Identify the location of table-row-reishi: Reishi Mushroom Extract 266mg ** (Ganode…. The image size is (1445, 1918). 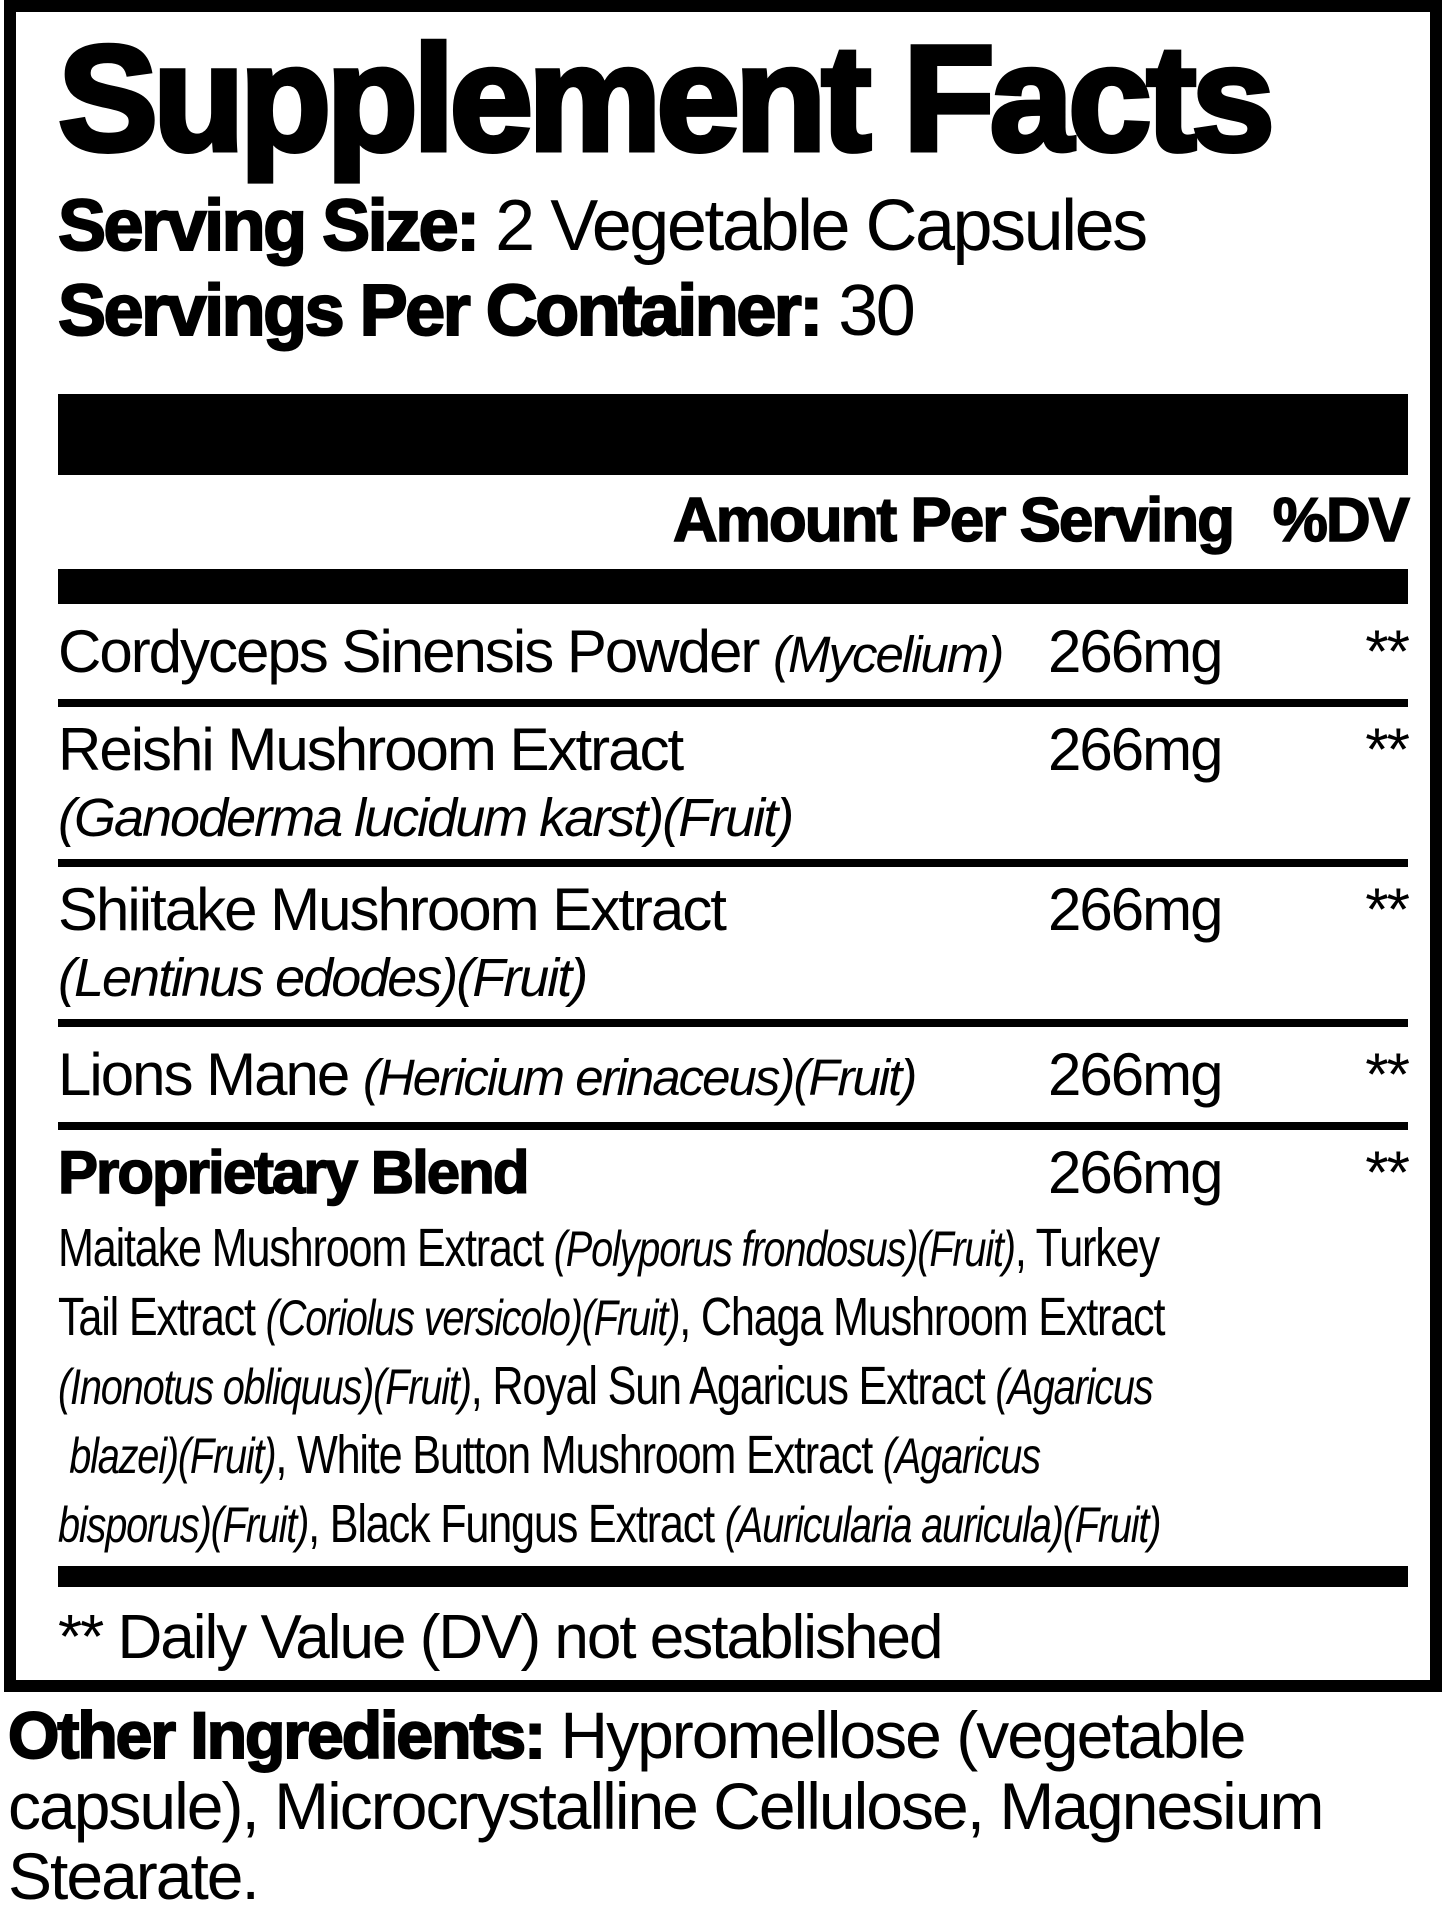
(734, 783).